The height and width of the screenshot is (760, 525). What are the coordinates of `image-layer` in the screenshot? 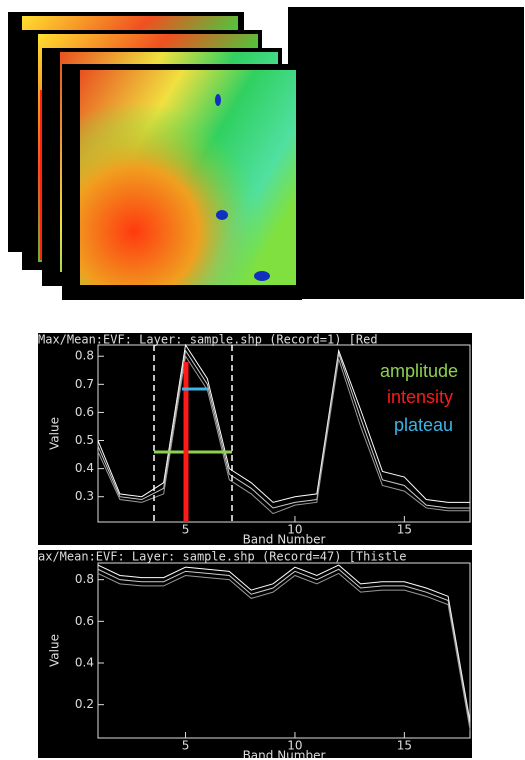 It's located at (188, 177).